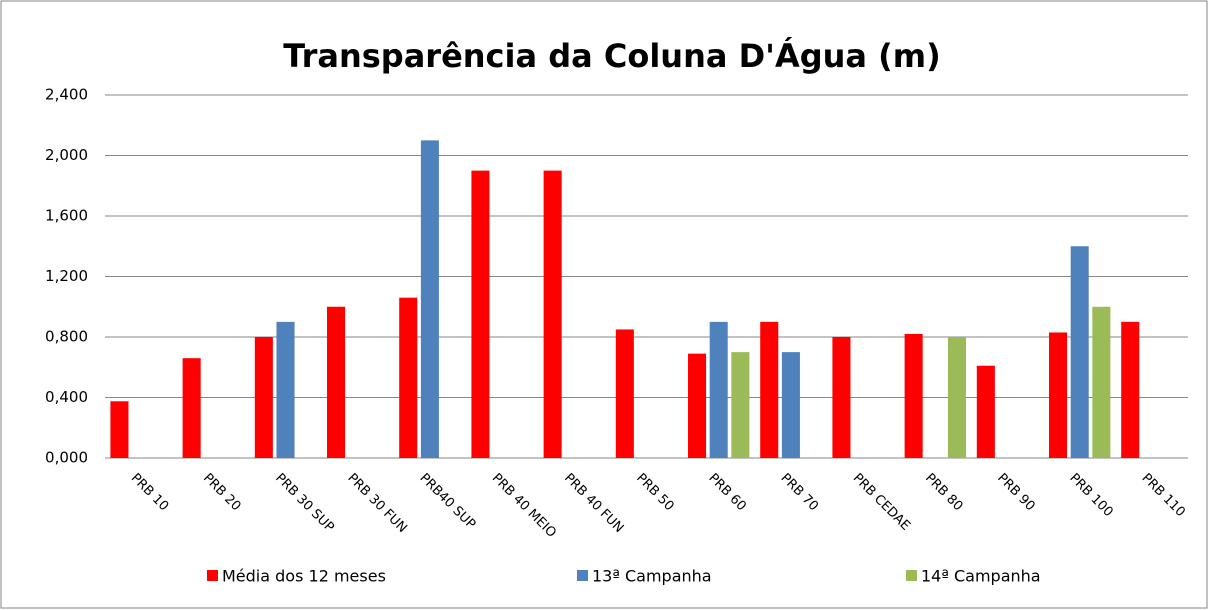 This screenshot has width=1209, height=610. Describe the element at coordinates (66, 216) in the screenshot. I see `y-tick-label: 1,600` at that location.